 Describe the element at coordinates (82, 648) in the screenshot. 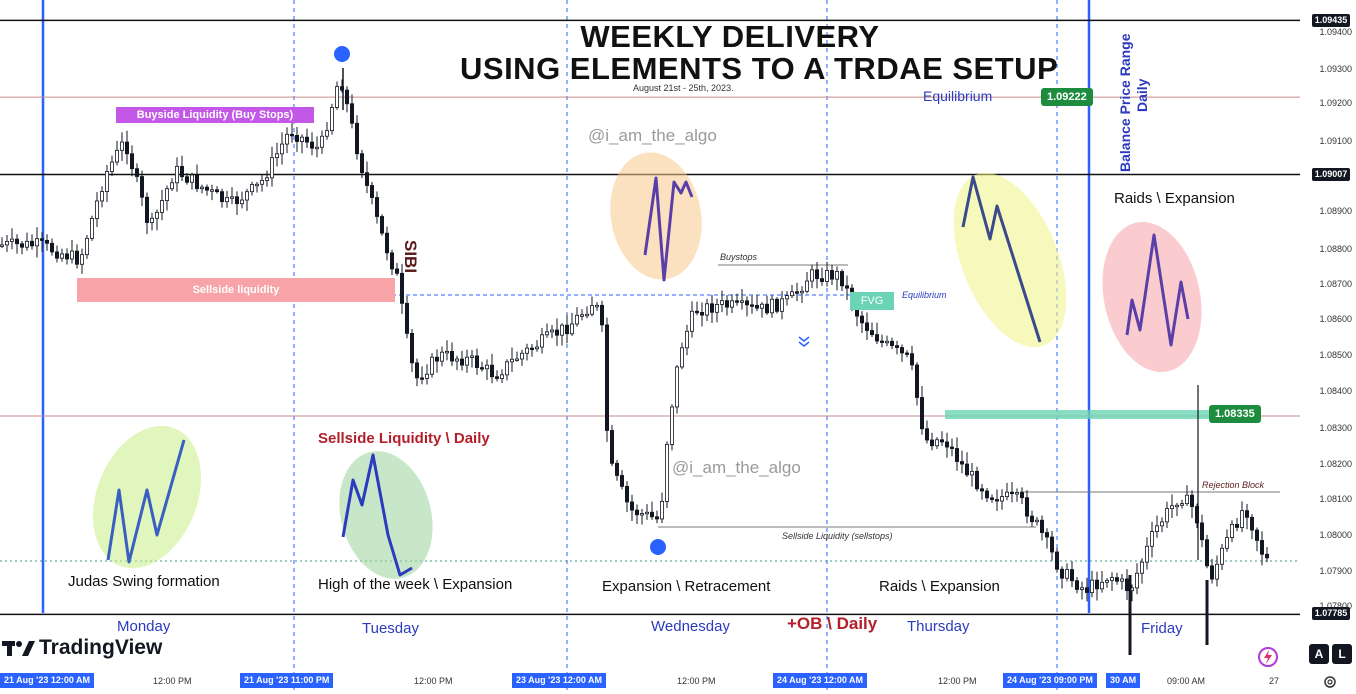

I see `tradingview-logo: TradingView` at that location.